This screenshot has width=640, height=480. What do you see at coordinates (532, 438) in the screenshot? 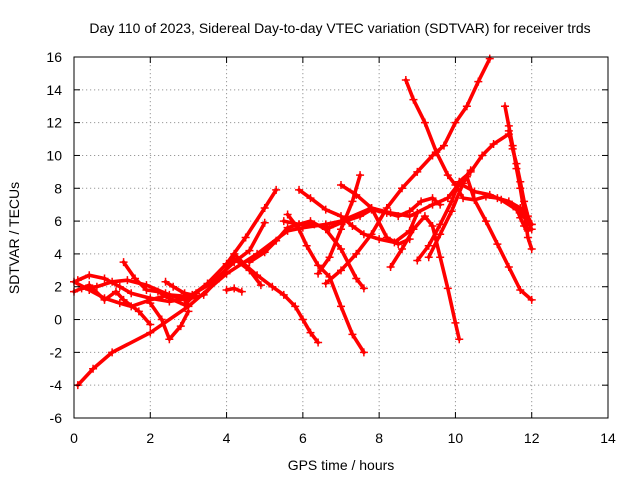
I see `x-tick-label: 12` at bounding box center [532, 438].